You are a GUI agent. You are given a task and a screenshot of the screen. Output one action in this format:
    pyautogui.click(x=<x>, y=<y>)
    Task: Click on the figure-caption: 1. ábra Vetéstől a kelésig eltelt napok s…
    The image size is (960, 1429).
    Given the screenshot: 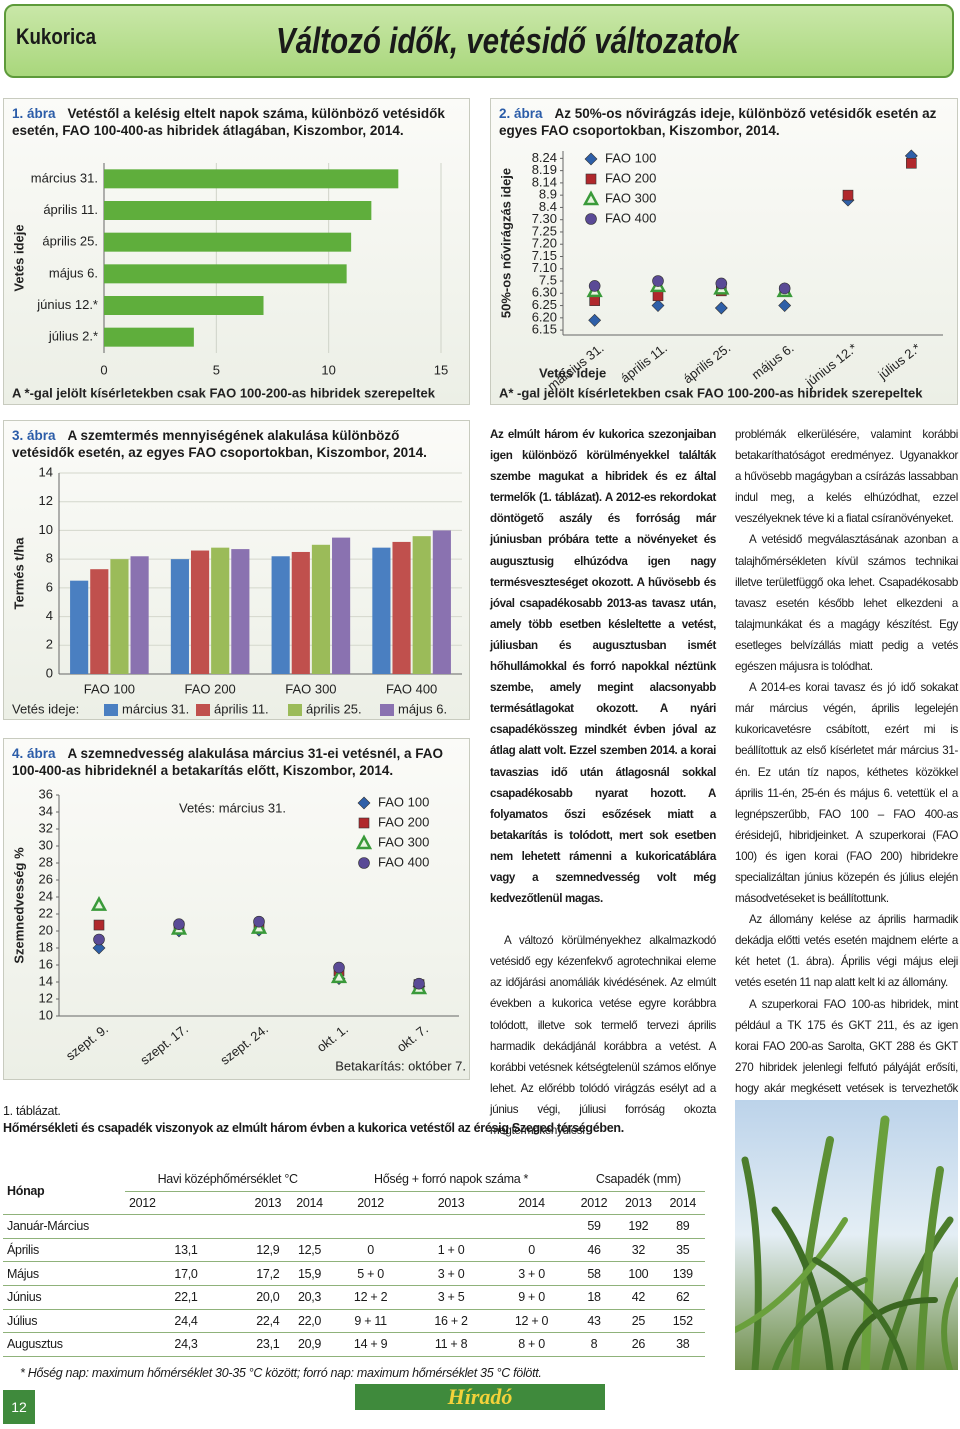 What is the action you would take?
    pyautogui.click(x=236, y=122)
    